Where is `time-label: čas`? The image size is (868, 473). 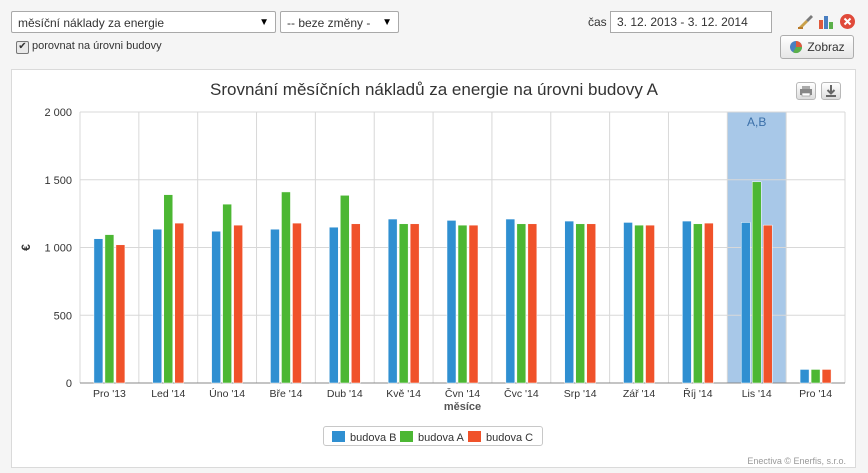 time-label: čas is located at coordinates (597, 22).